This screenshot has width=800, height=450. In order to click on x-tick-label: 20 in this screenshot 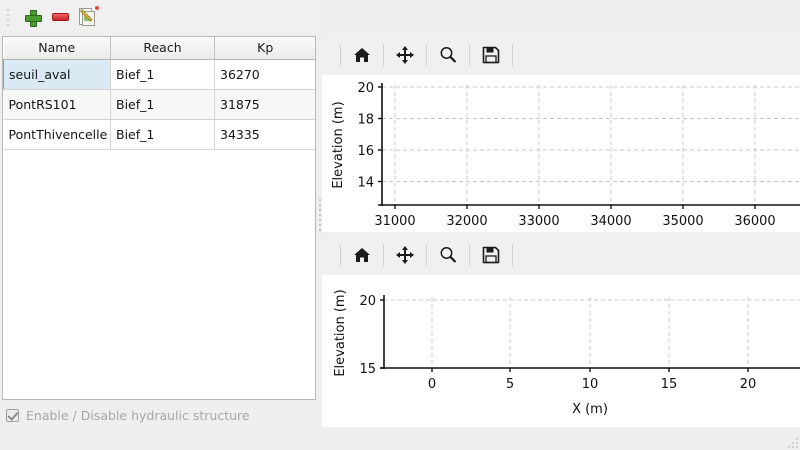, I will do `click(748, 384)`.